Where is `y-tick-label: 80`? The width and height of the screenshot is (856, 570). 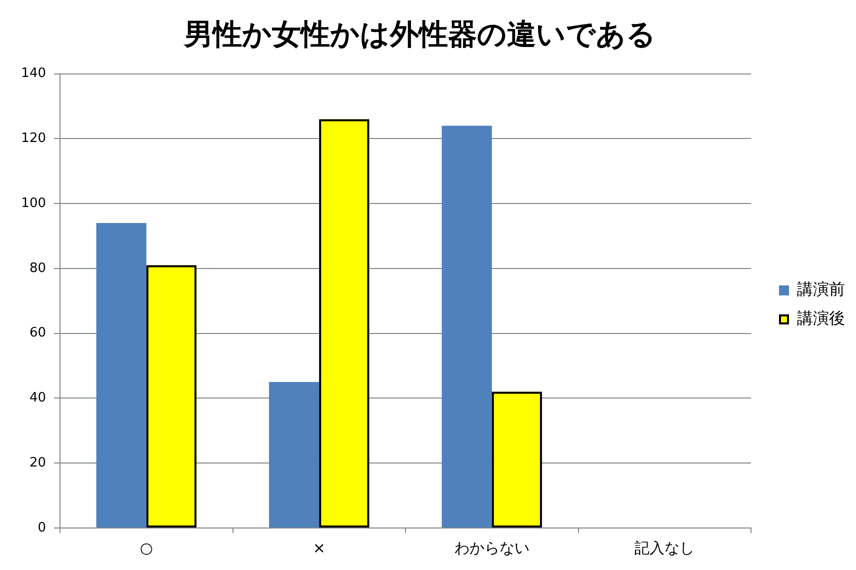 y-tick-label: 80 is located at coordinates (37, 268).